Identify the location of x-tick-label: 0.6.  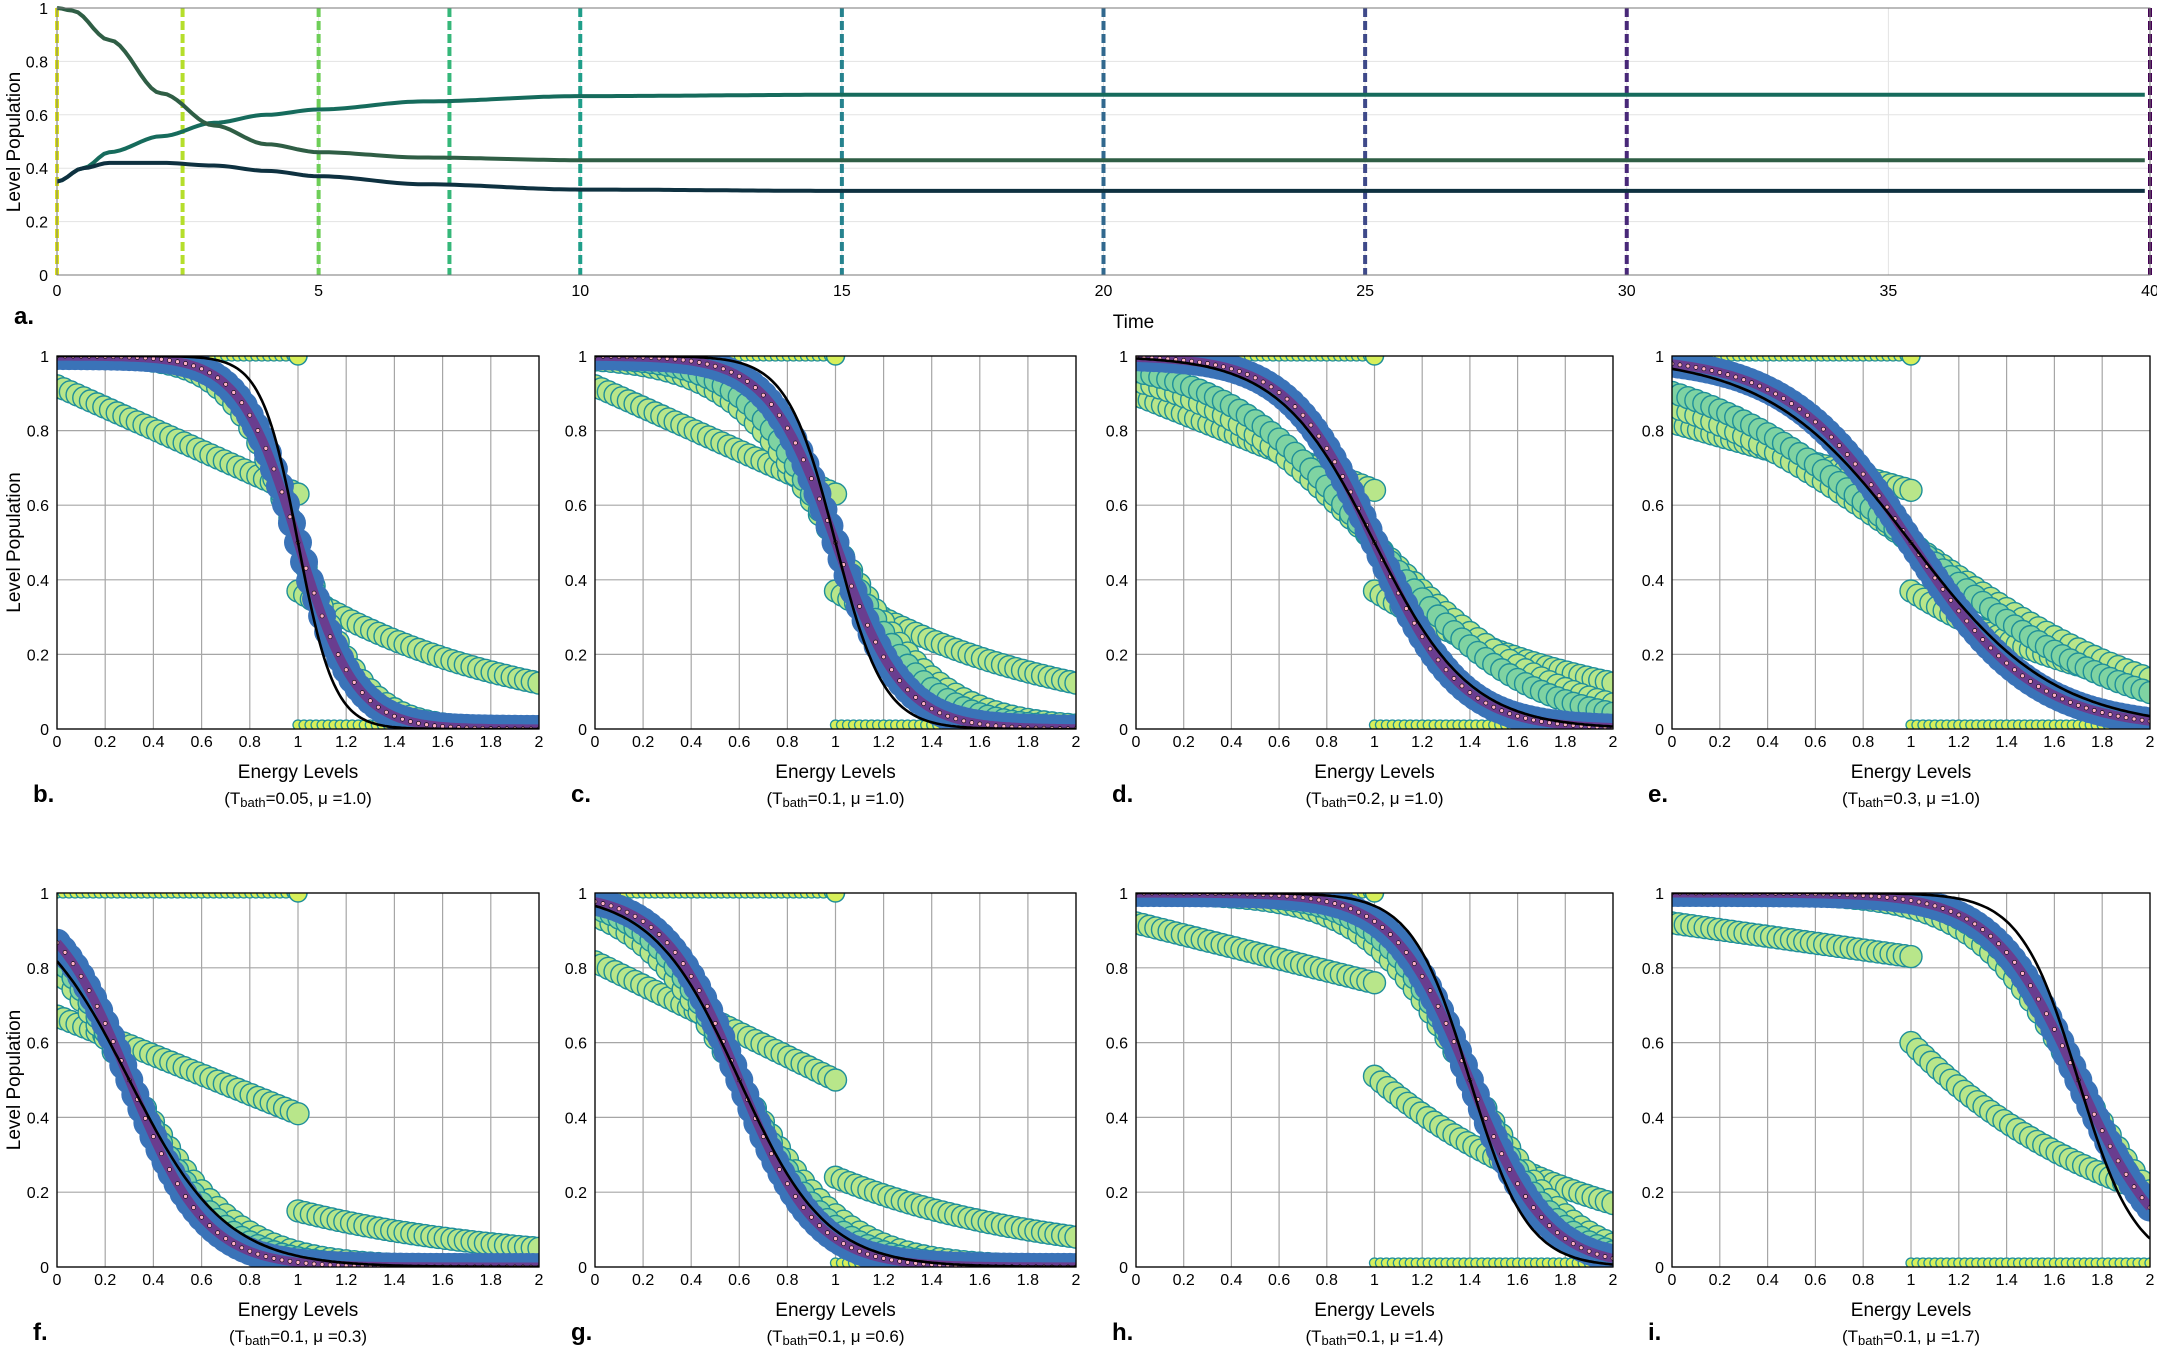
(1279, 742).